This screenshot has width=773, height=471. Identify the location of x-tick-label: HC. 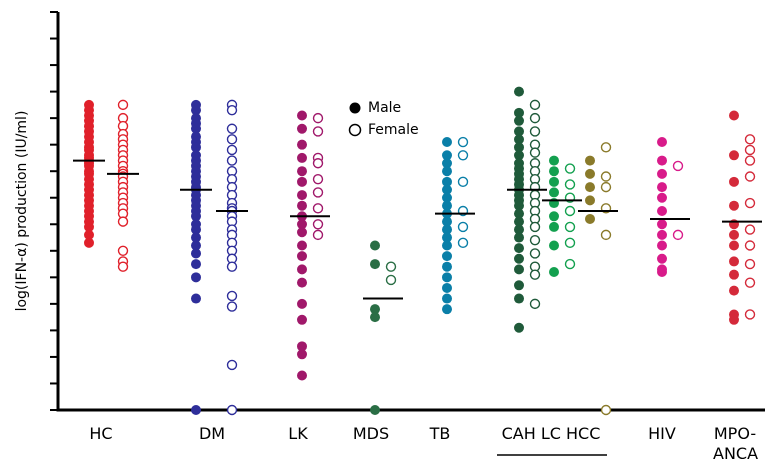
(101, 433).